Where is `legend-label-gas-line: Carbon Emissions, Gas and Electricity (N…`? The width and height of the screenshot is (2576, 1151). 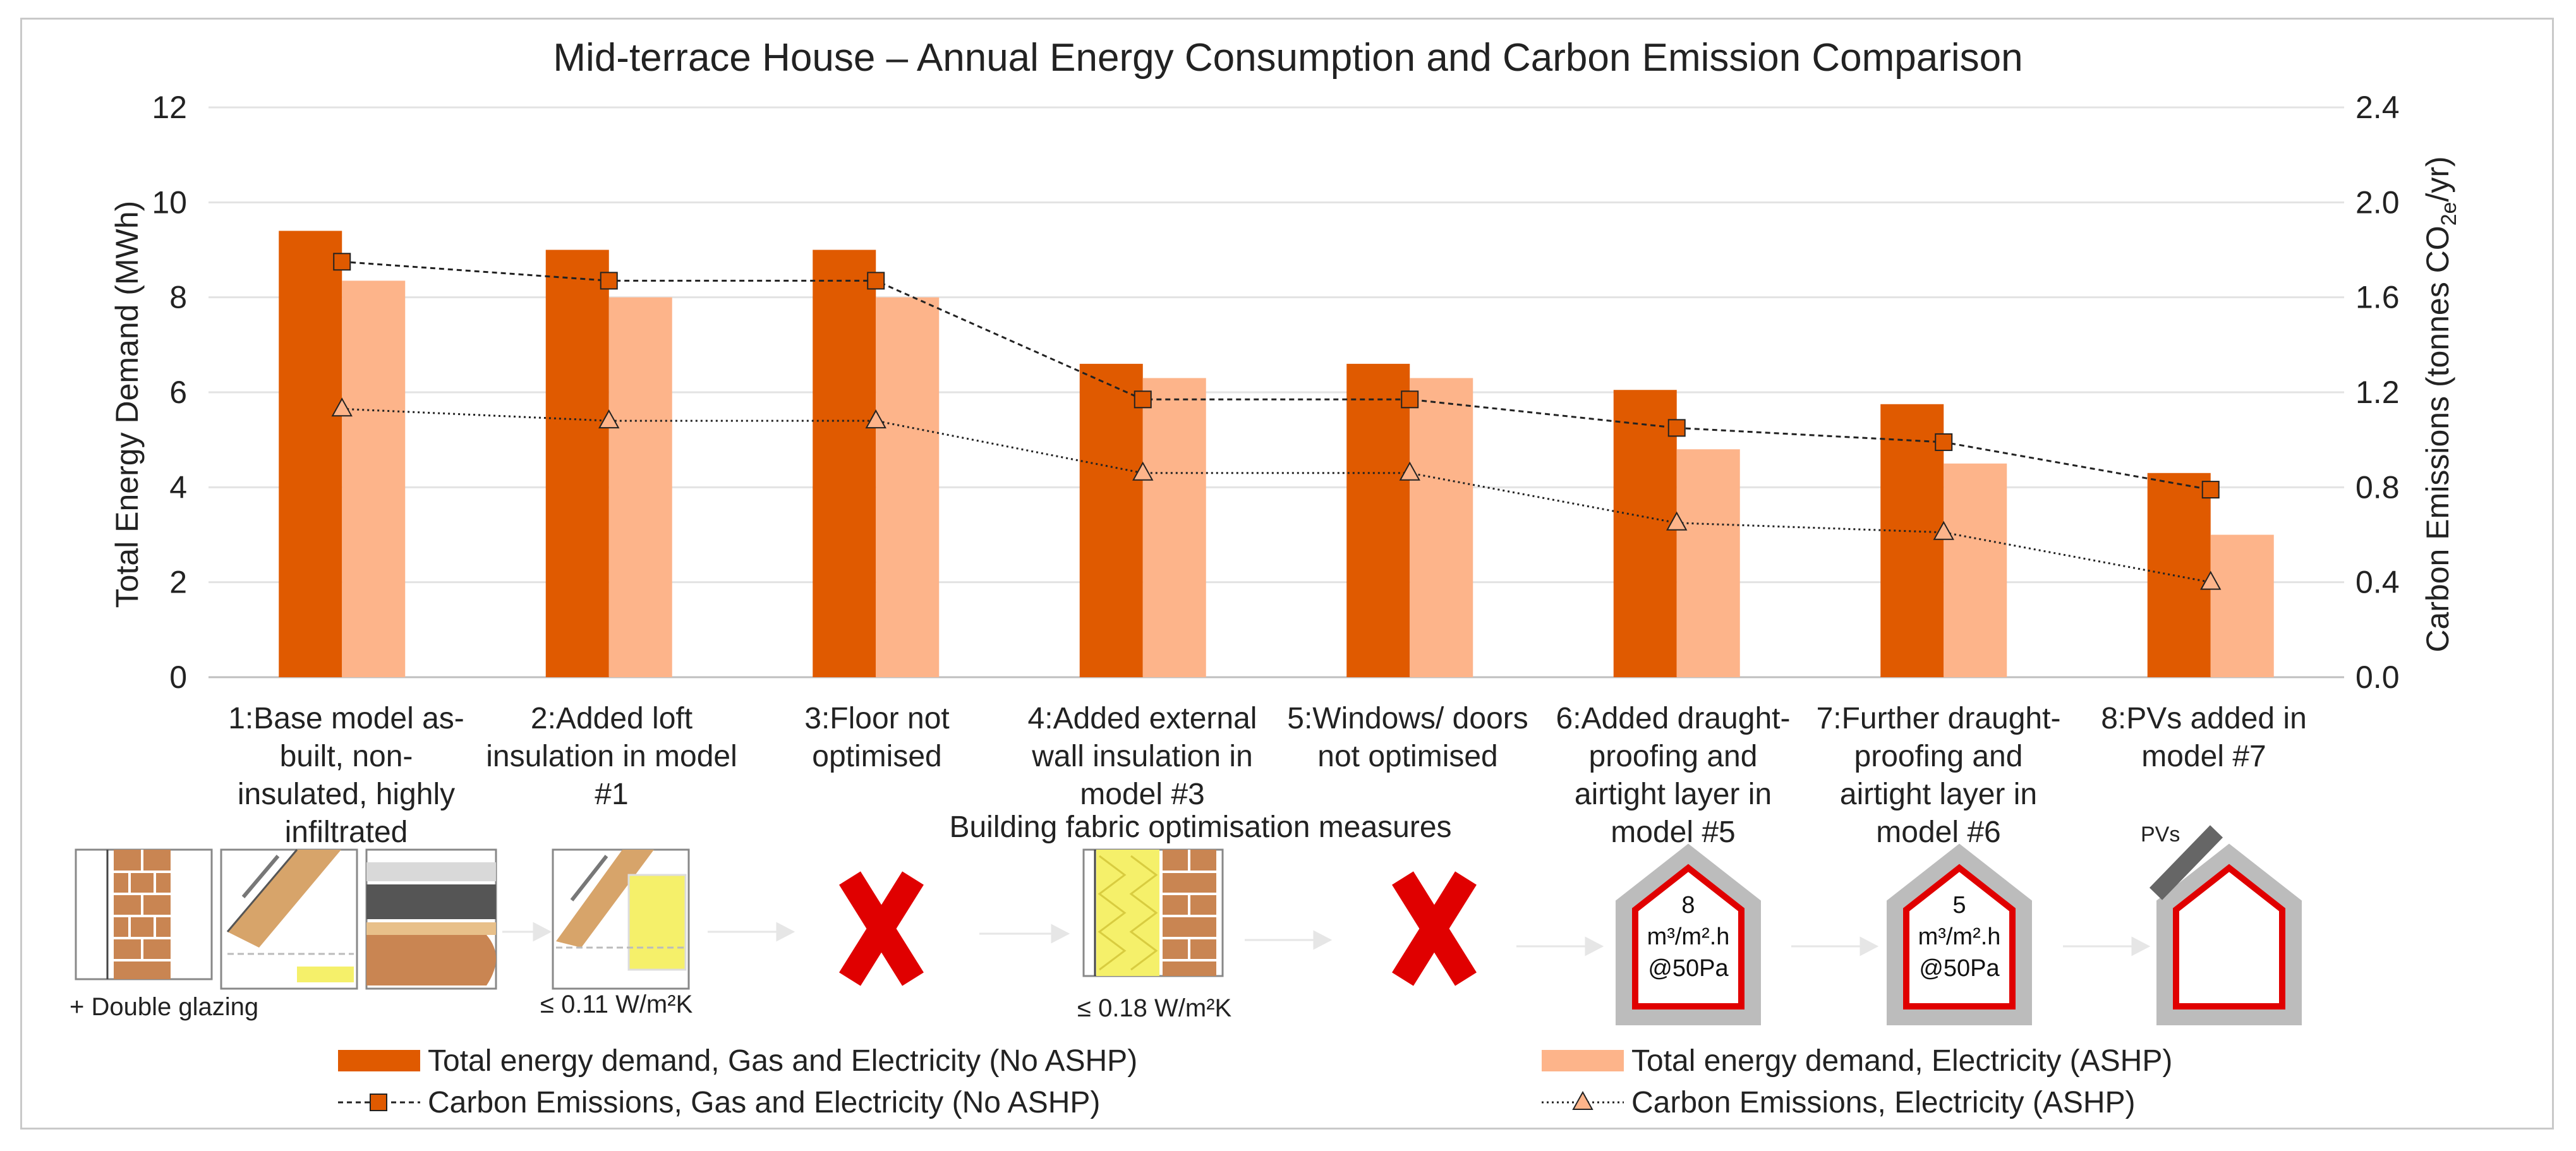 legend-label-gas-line: Carbon Emissions, Gas and Electricity (N… is located at coordinates (764, 1102).